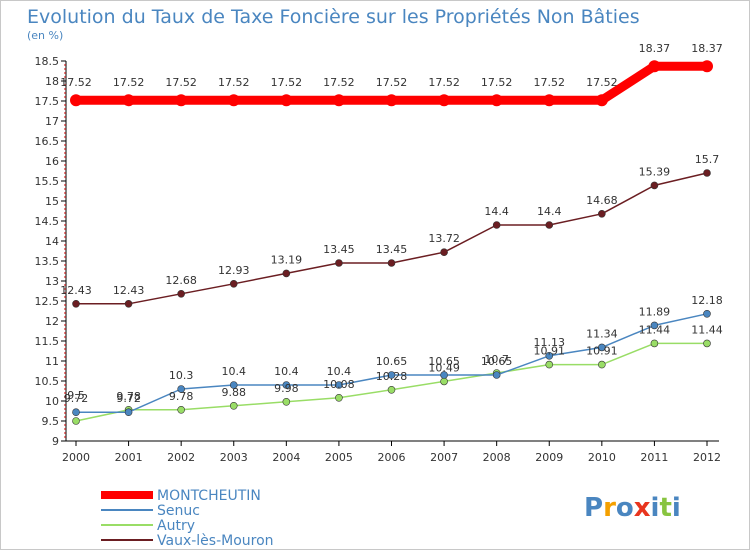 This screenshot has width=750, height=550. I want to click on legend-label: Autry, so click(176, 526).